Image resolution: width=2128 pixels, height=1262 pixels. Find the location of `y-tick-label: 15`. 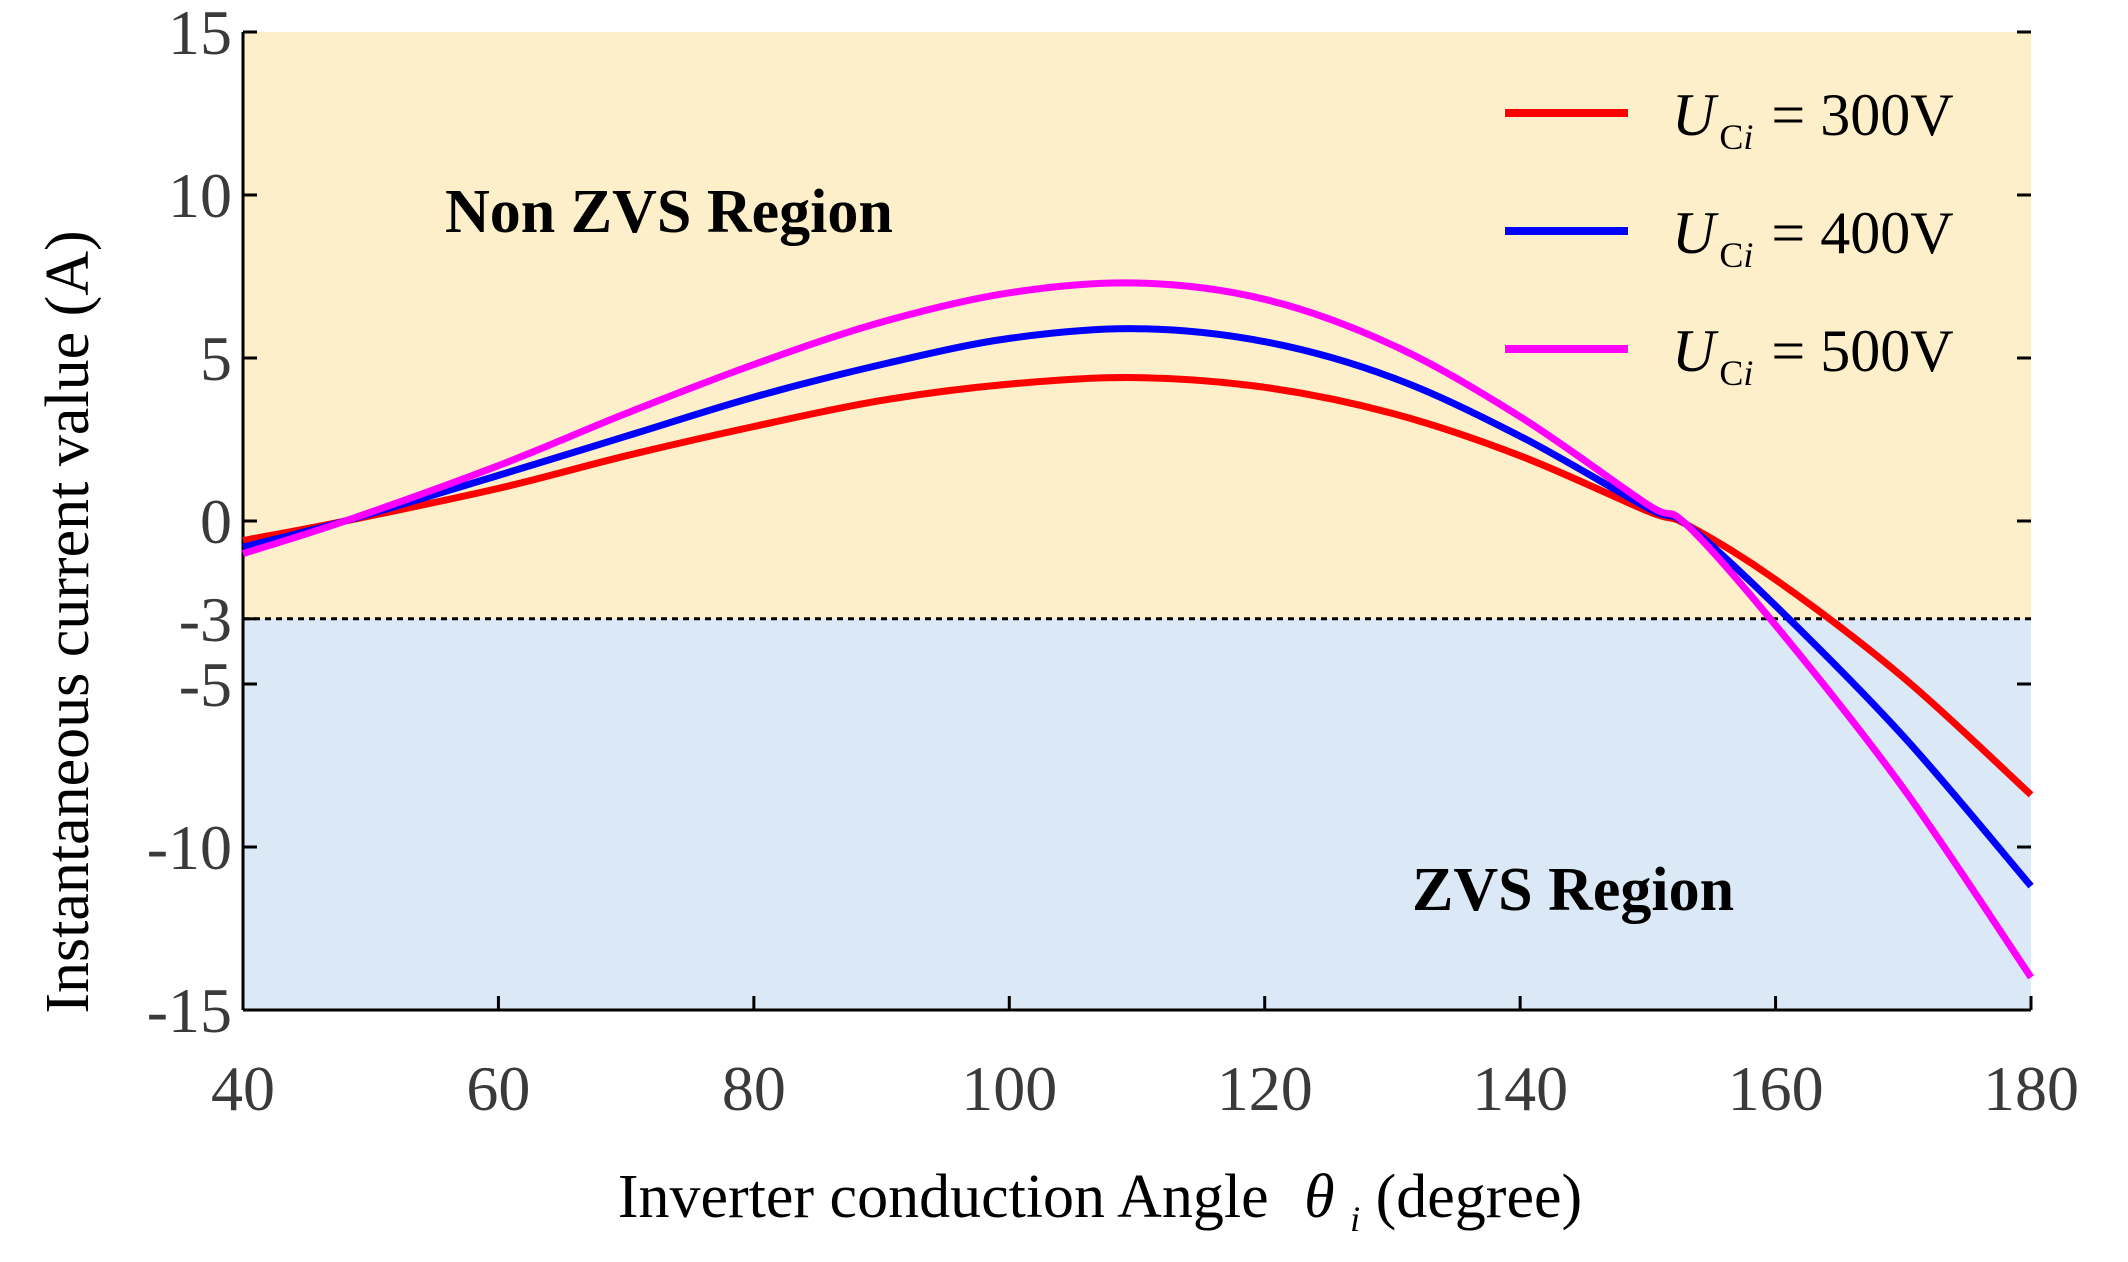

y-tick-label: 15 is located at coordinates (200, 34).